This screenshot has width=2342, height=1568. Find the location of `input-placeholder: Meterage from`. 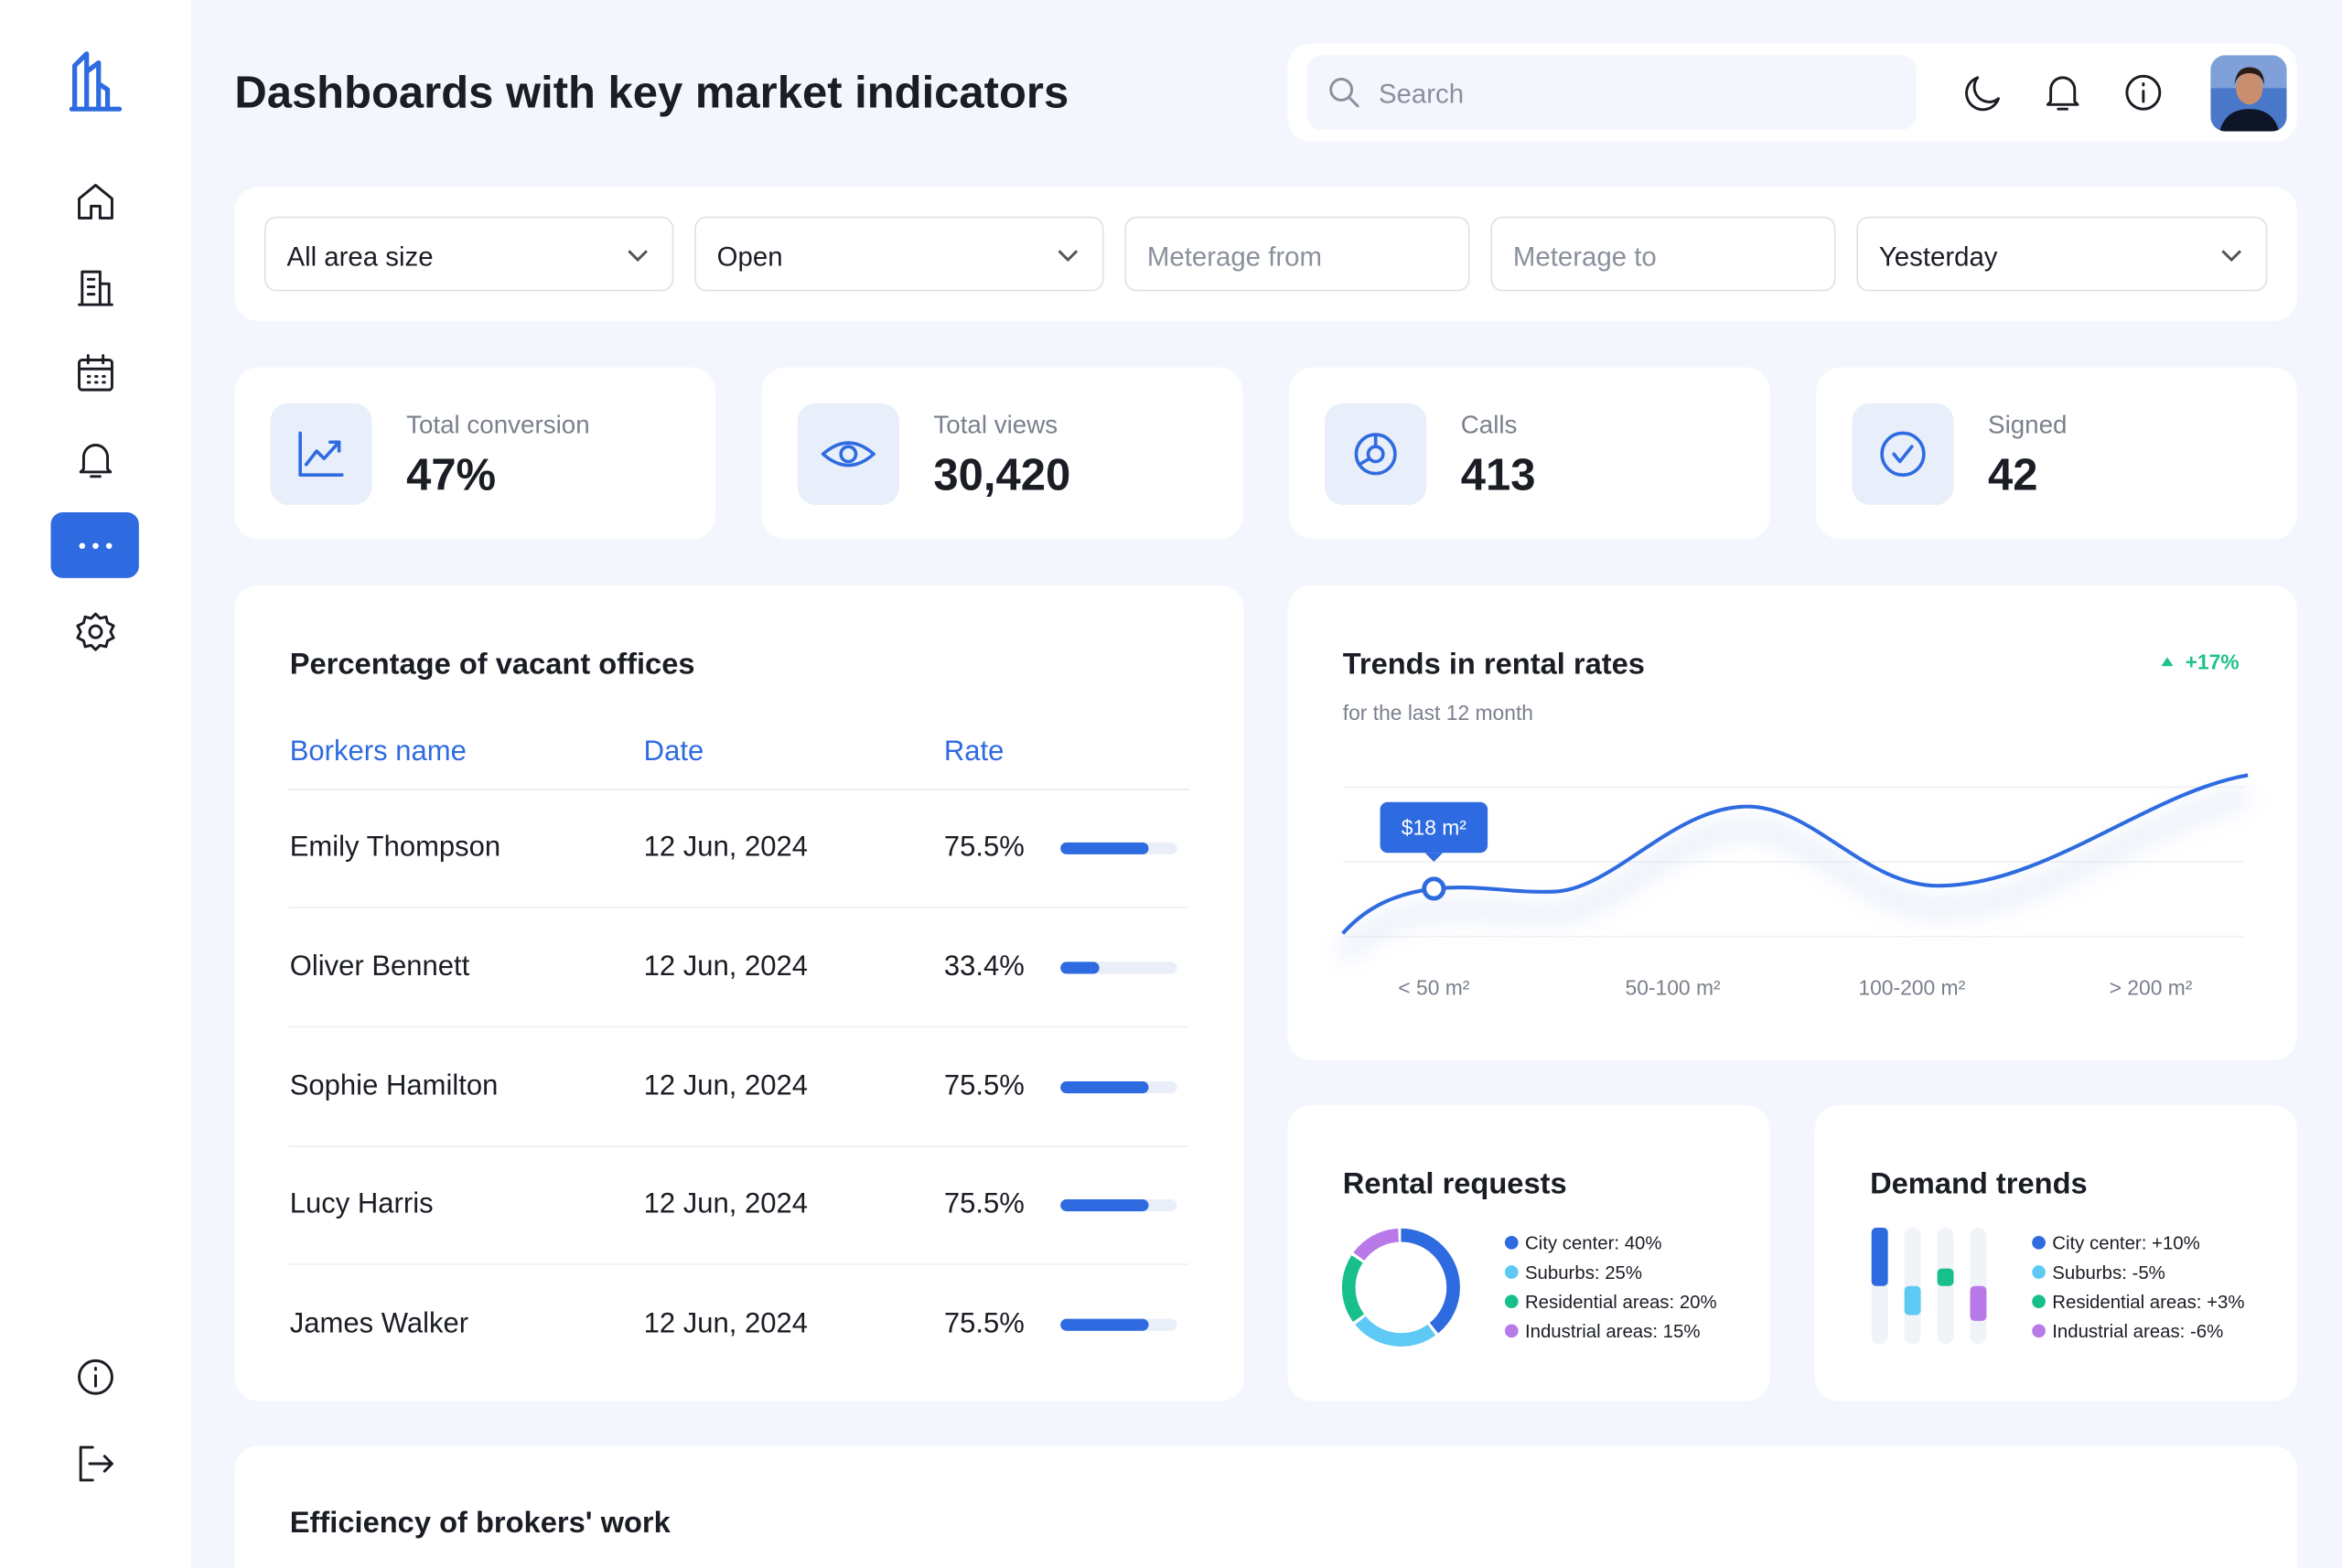

input-placeholder: Meterage from is located at coordinates (1234, 257).